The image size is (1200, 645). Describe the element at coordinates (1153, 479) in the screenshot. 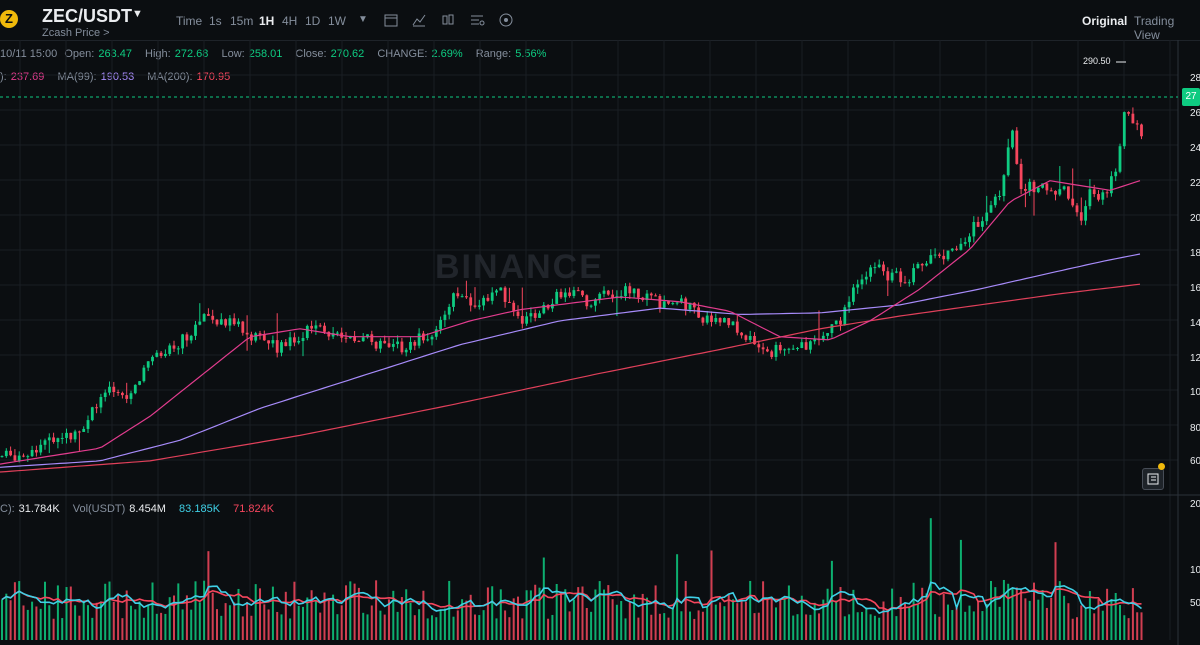

I see `notes-button` at that location.